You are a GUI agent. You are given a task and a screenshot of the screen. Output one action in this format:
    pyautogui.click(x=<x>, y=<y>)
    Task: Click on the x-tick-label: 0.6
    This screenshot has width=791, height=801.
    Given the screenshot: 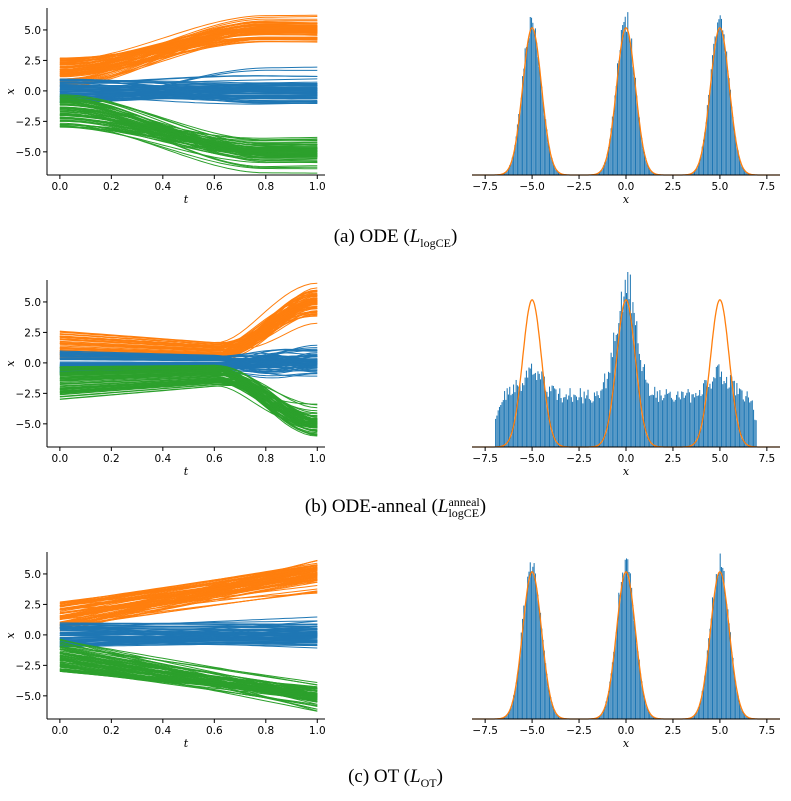 What is the action you would take?
    pyautogui.click(x=214, y=187)
    